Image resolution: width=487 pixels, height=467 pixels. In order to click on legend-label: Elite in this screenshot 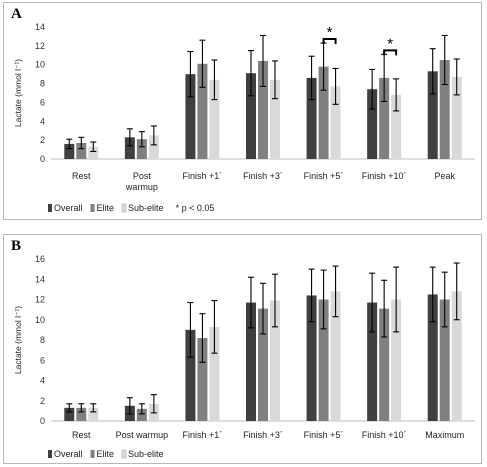, I will do `click(106, 454)`.